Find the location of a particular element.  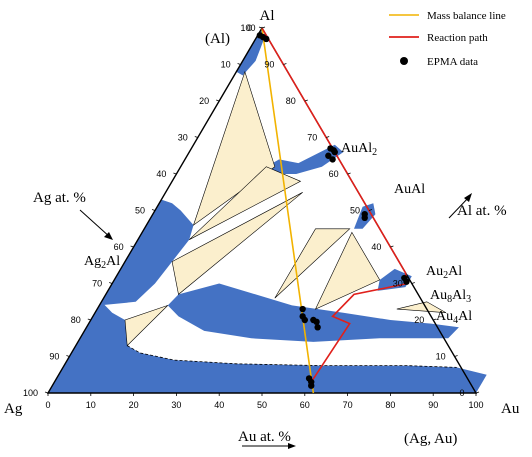

phase-label-aual2: AuAl2 is located at coordinates (359, 149).